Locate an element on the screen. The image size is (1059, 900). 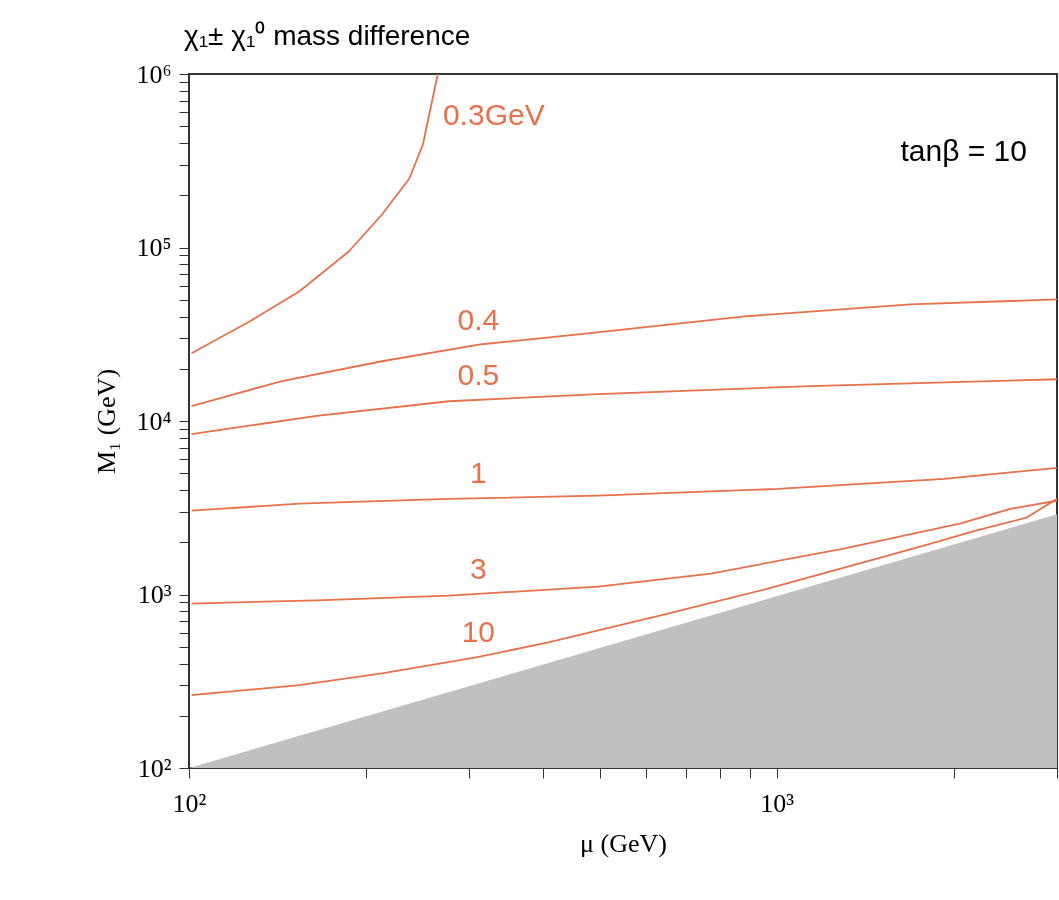
series-label: 0.3GeV is located at coordinates (493, 114).